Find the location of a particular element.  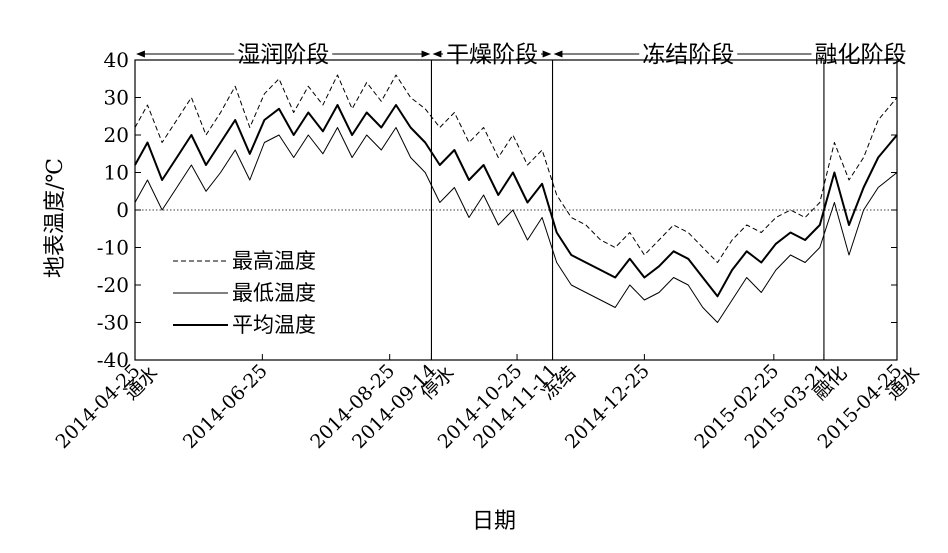

legend-label-max: 最高温度 is located at coordinates (274, 261).